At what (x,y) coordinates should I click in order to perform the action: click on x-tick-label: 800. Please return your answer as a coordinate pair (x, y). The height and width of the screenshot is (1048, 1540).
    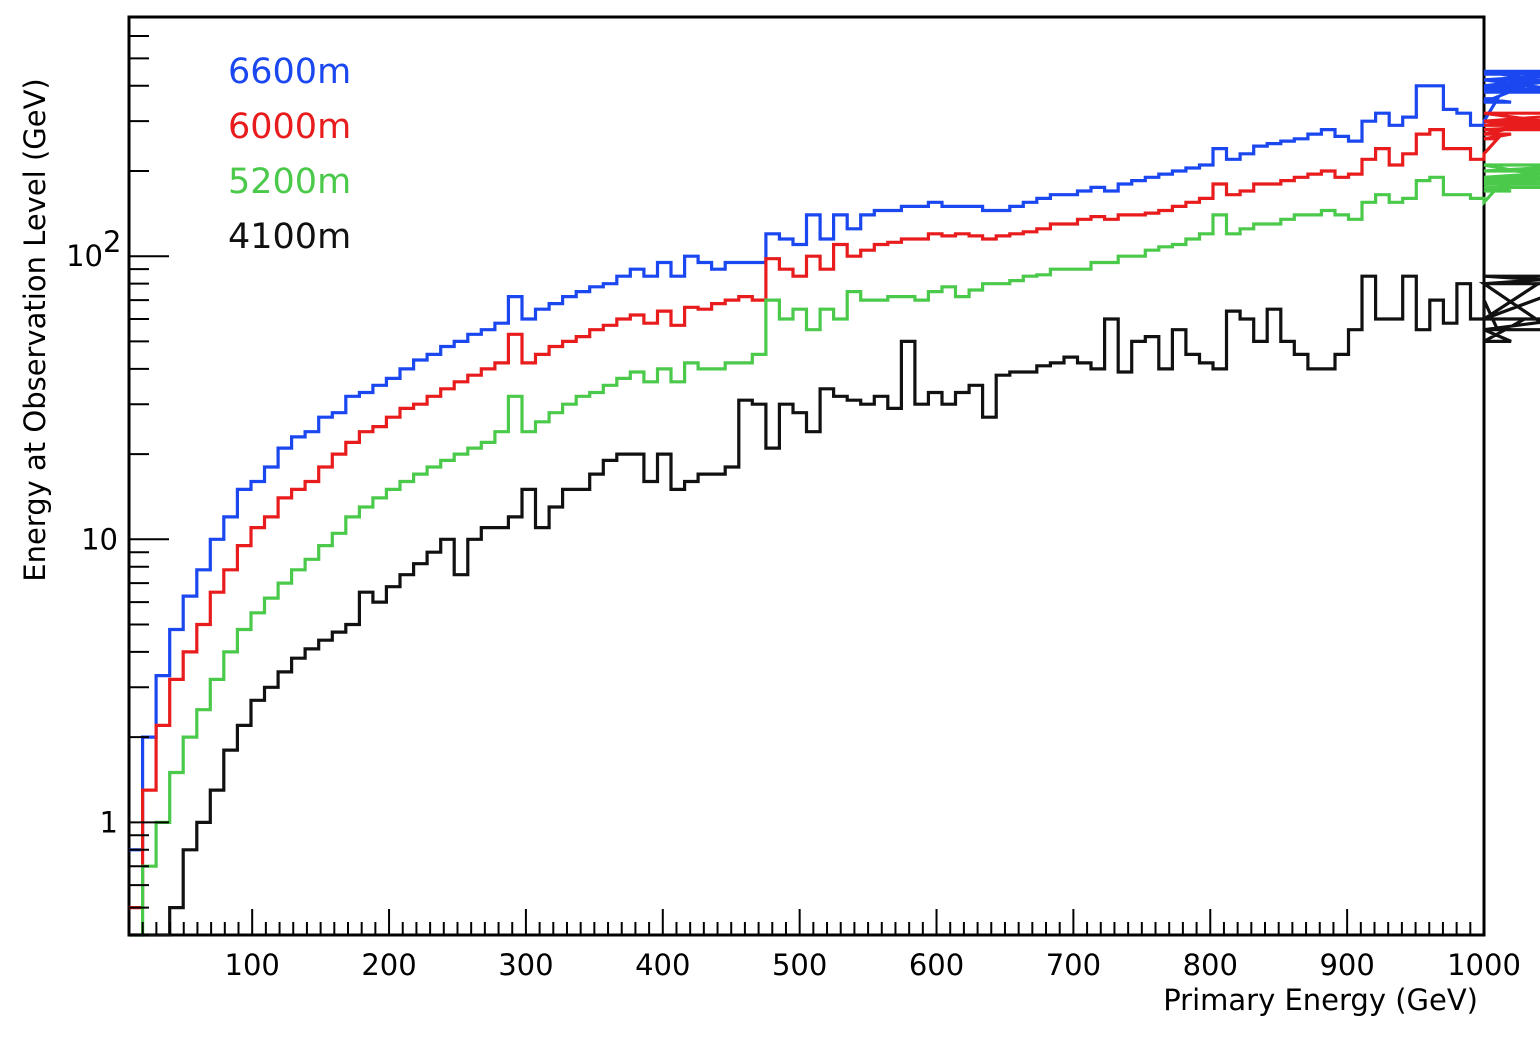
    Looking at the image, I should click on (1210, 965).